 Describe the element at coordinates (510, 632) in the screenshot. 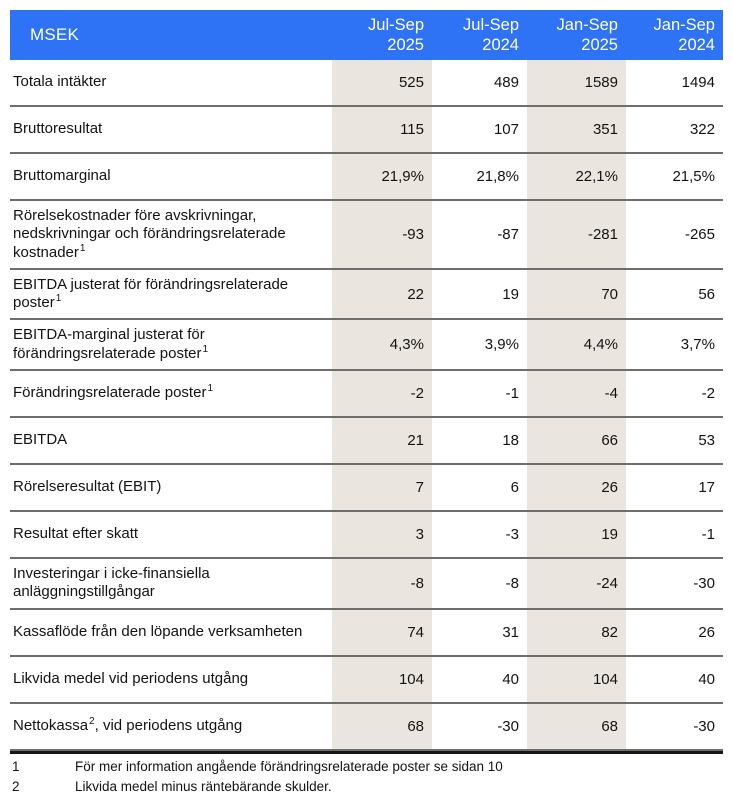

I see `metric-value: 31` at that location.